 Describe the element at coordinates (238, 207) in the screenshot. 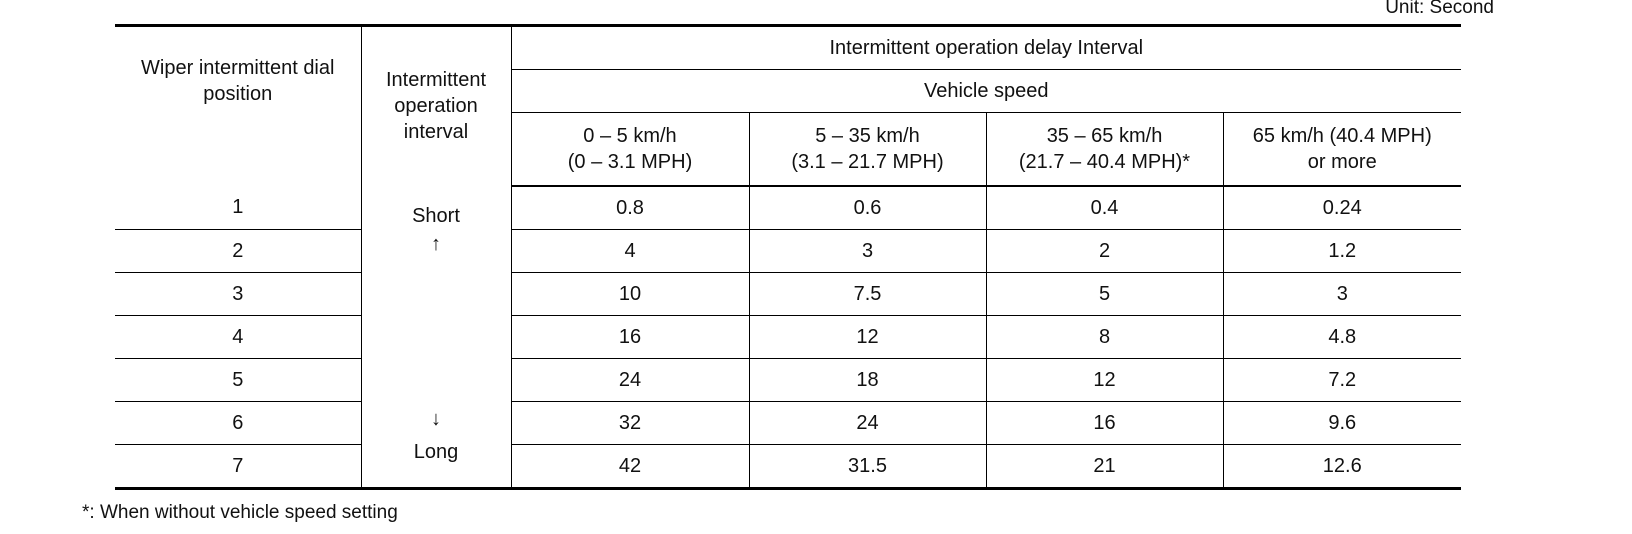

I see `dial-cell: 1` at that location.